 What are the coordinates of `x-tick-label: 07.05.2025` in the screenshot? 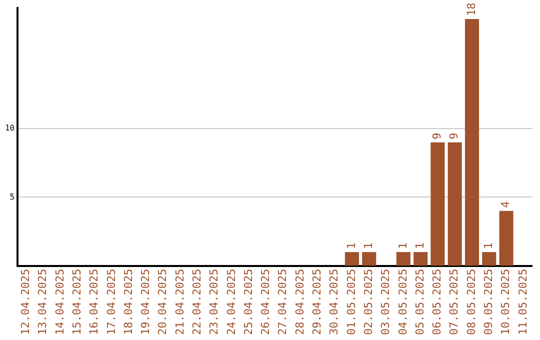 It's located at (454, 302).